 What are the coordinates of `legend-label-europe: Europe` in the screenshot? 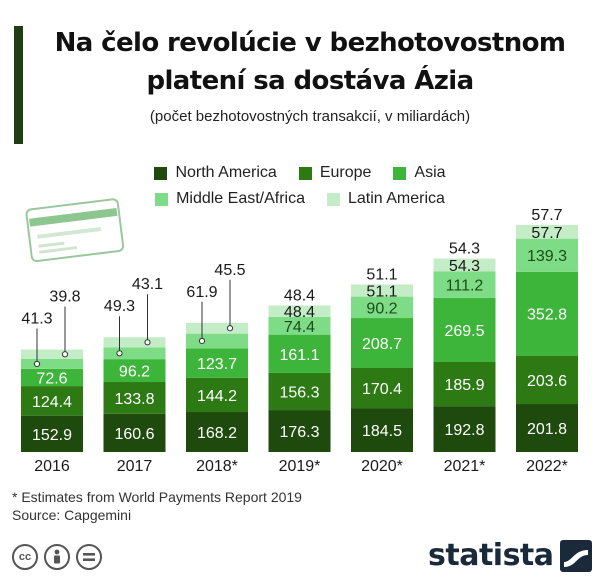 It's located at (345, 172).